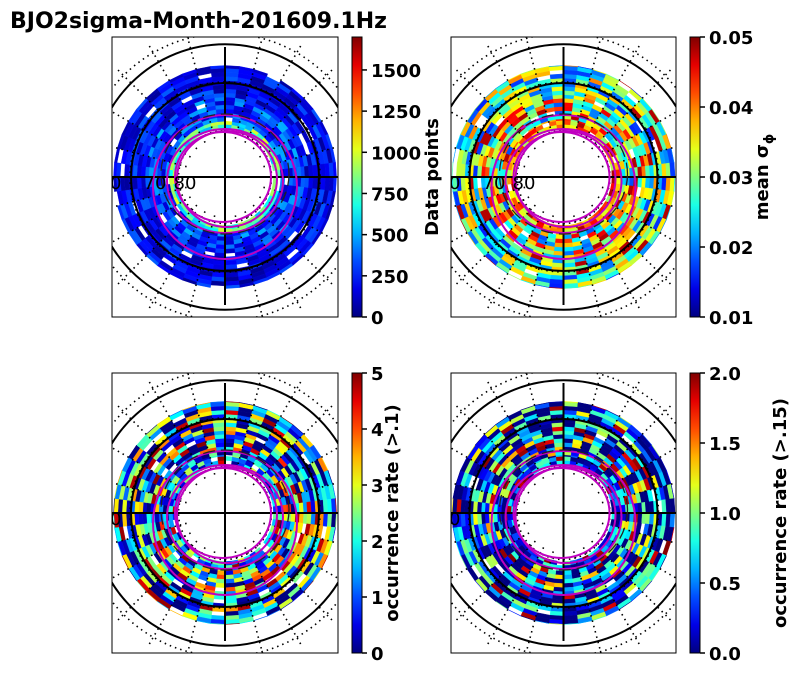 This screenshot has height=674, width=792. What do you see at coordinates (377, 430) in the screenshot?
I see `colorbar-tick-label: 4` at bounding box center [377, 430].